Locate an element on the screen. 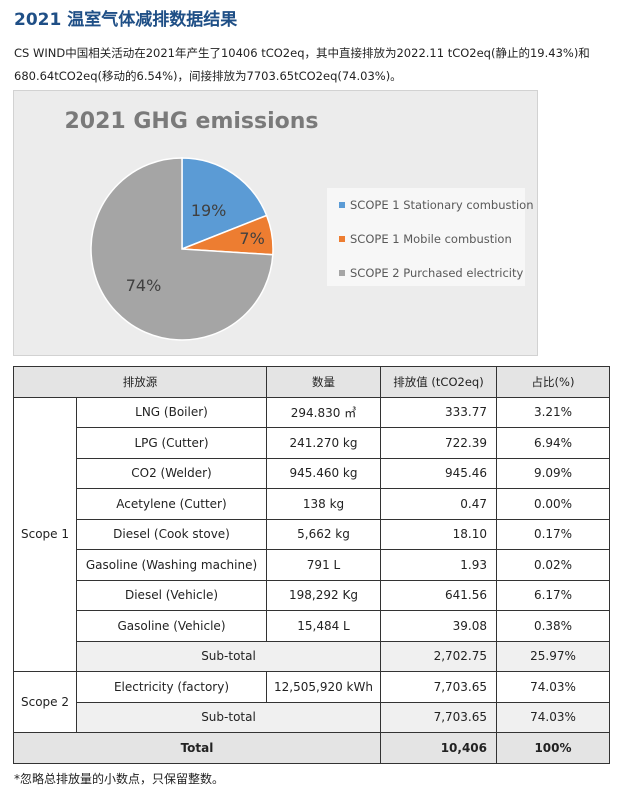  footnote: *忽略总排放量的小数点，只保留整数。 is located at coordinates (119, 779).